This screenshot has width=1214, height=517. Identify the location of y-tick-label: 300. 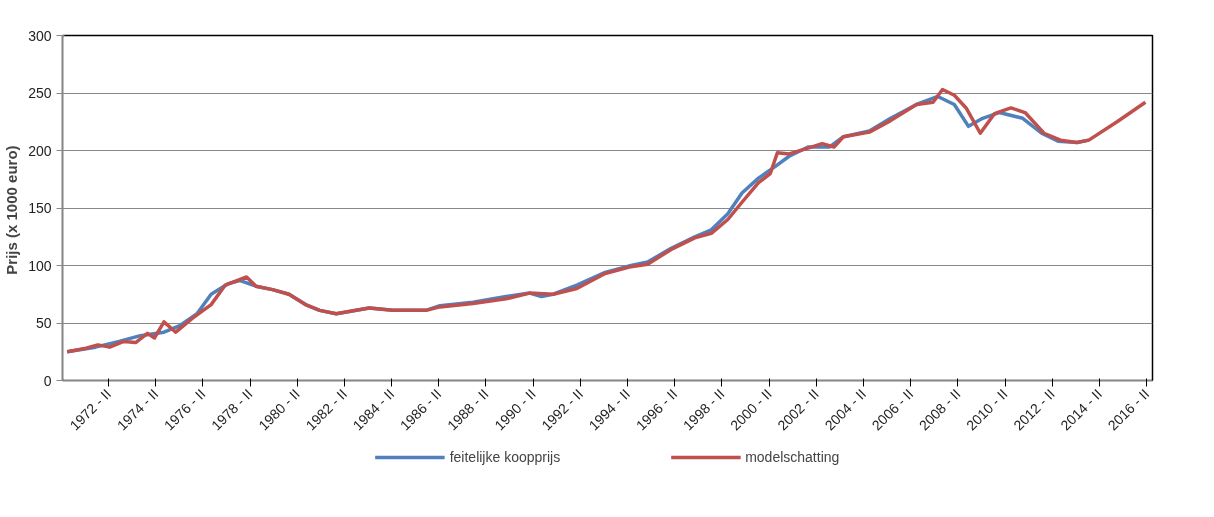
(40, 35).